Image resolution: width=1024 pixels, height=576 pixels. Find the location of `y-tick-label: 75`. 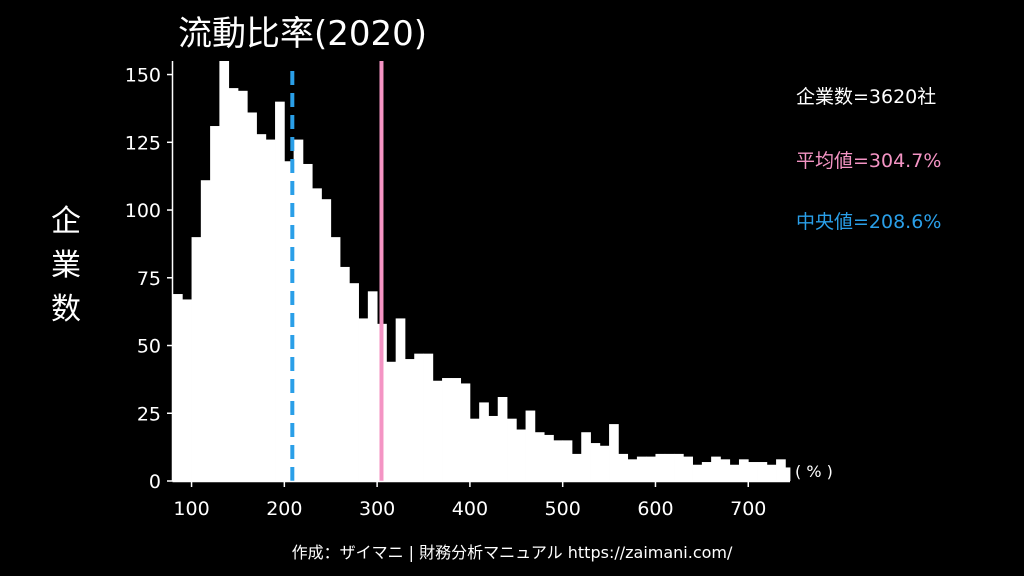

y-tick-label: 75 is located at coordinates (149, 279).